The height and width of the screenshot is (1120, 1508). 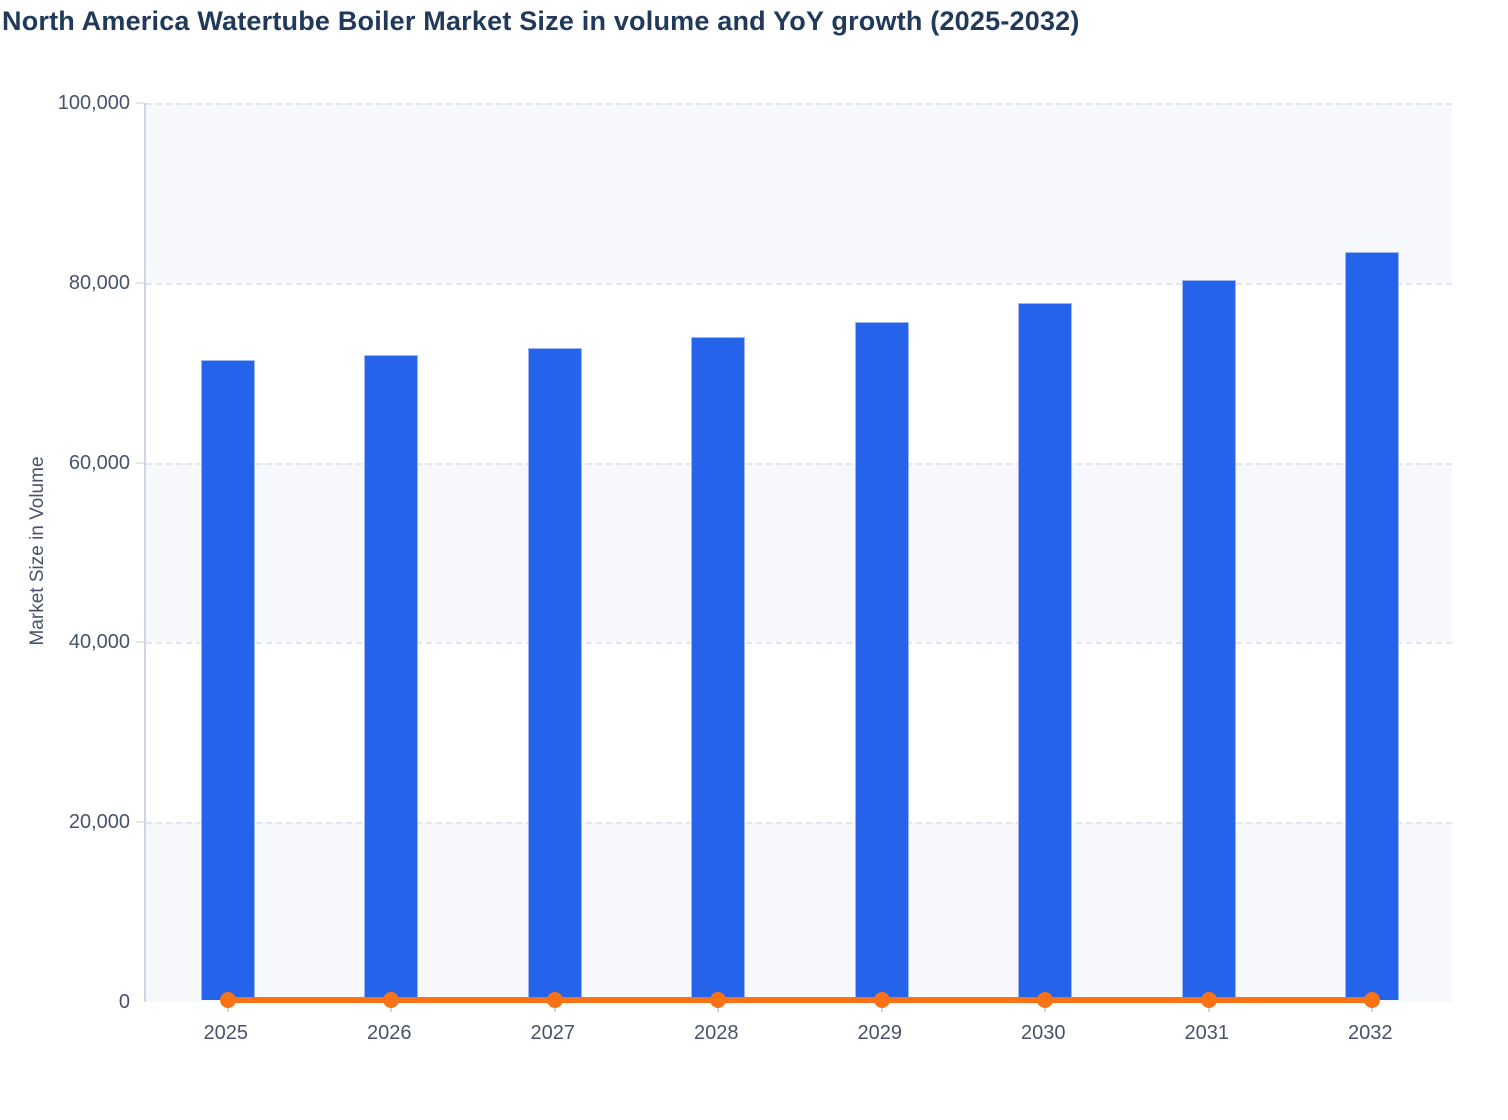 What do you see at coordinates (1372, 626) in the screenshot?
I see `bar-2032` at bounding box center [1372, 626].